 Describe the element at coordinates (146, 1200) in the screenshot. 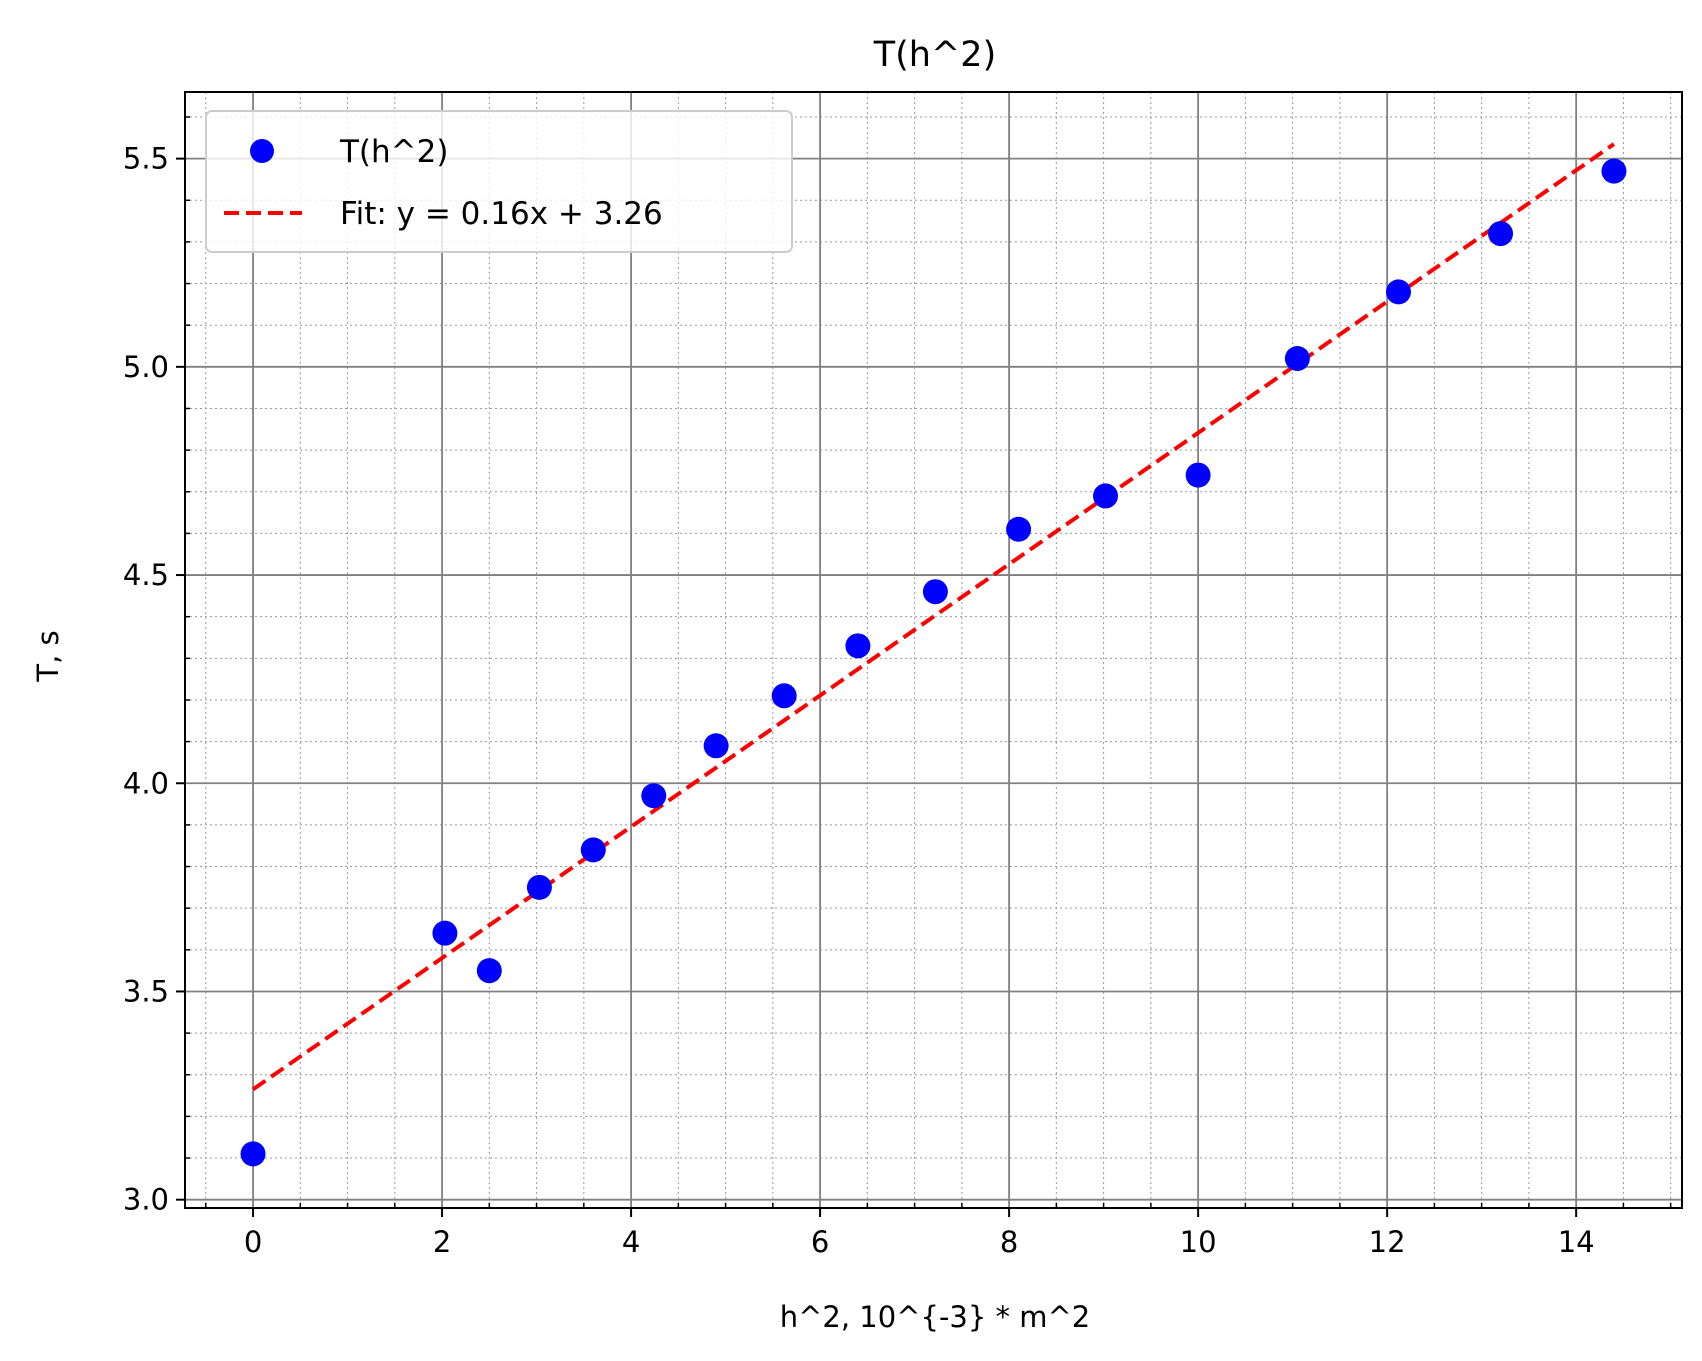

I see `y-tick-label: 3.0` at that location.